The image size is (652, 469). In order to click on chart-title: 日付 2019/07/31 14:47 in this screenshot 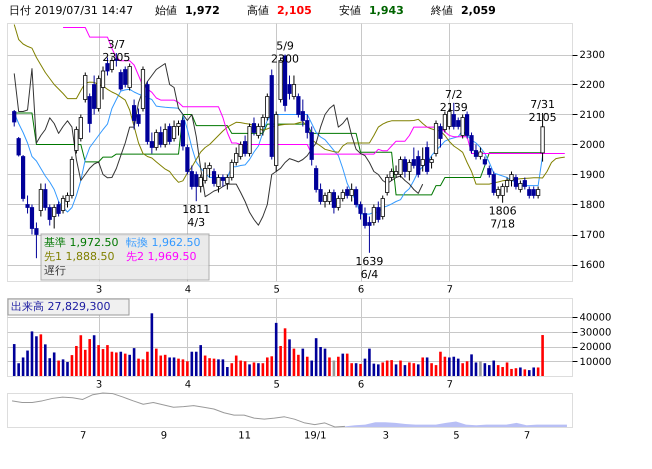, I will do `click(71, 10)`.